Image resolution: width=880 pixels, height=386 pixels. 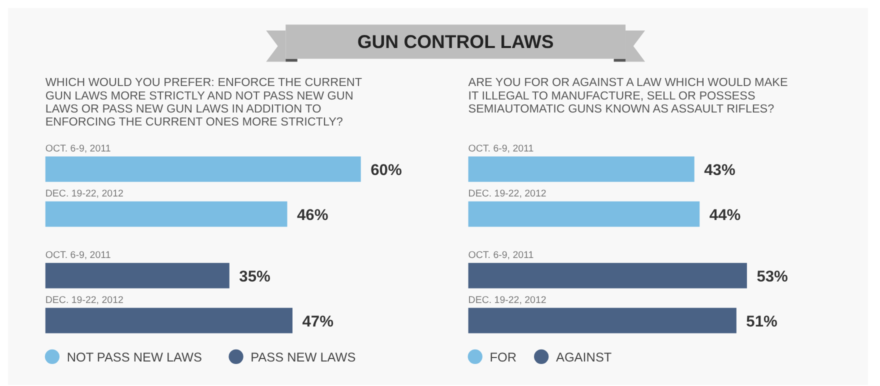 What do you see at coordinates (762, 321) in the screenshot?
I see `data-label: 51%` at bounding box center [762, 321].